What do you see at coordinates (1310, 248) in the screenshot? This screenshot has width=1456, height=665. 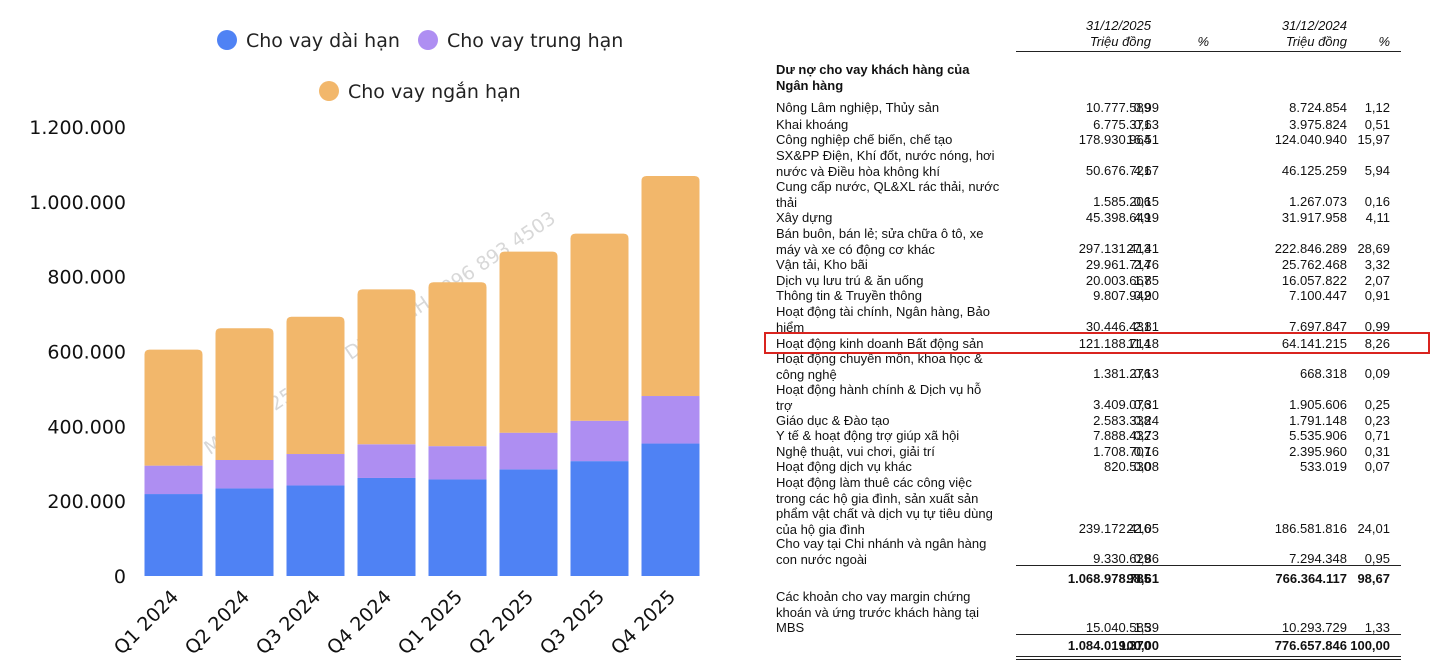 I see `row-value-2024: 222.846.289` at bounding box center [1310, 248].